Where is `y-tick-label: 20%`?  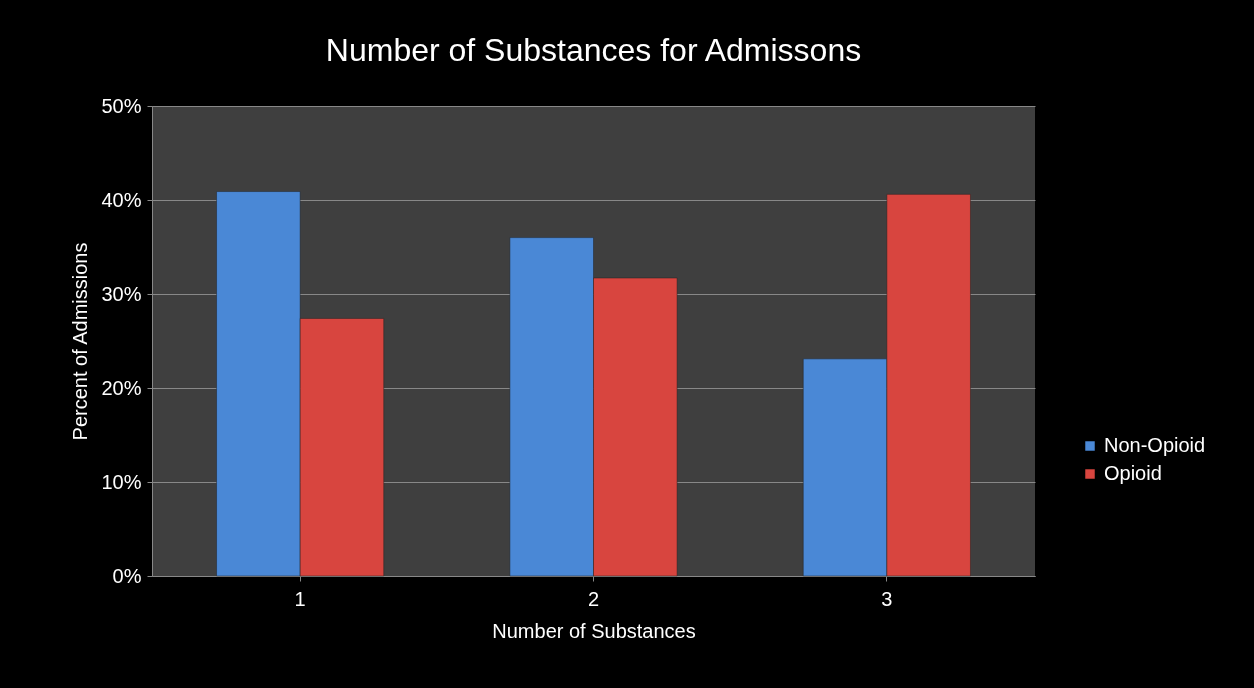 y-tick-label: 20% is located at coordinates (121, 387).